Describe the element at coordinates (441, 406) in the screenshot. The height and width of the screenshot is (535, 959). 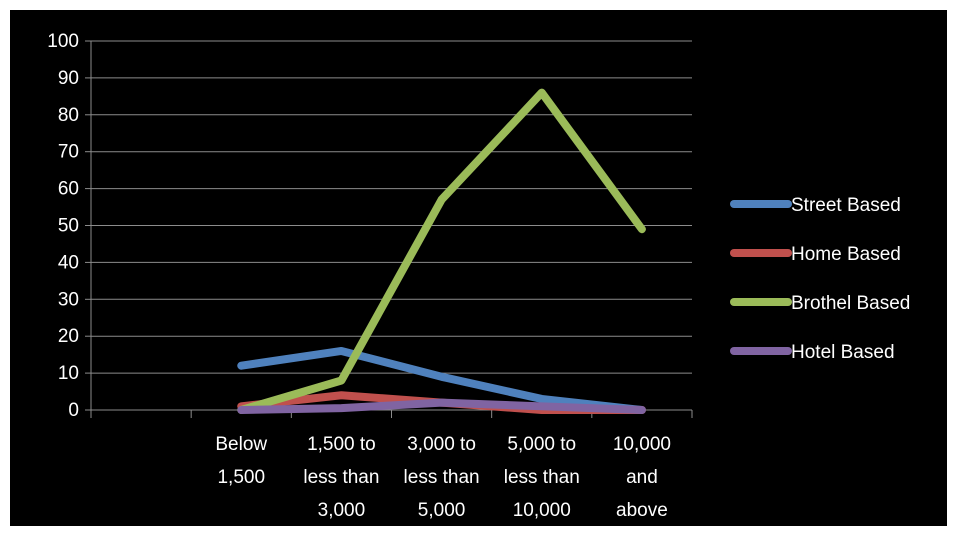
I see `series-line-hotel-based` at that location.